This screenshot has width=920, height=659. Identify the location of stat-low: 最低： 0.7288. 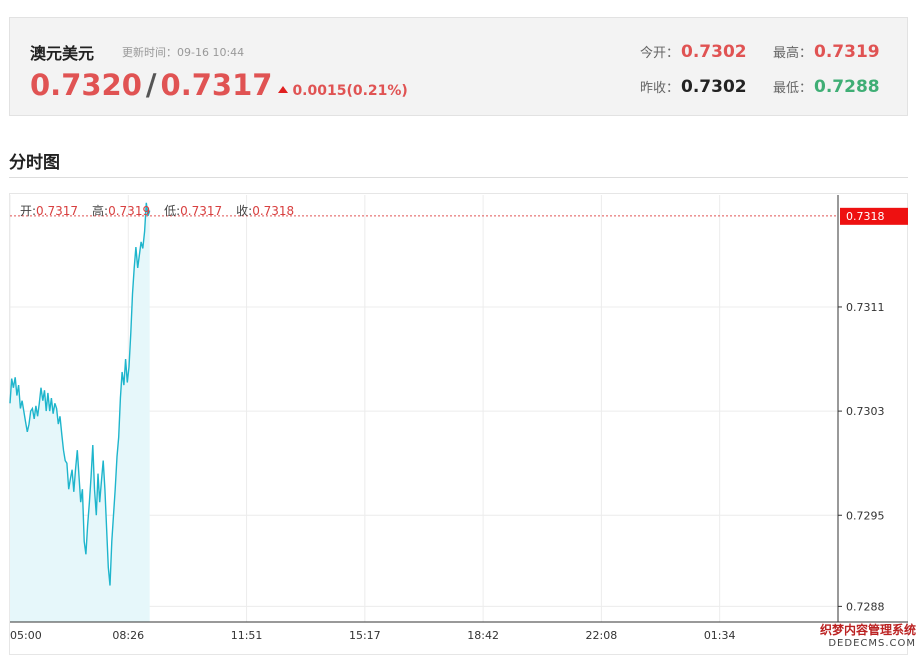
(826, 87).